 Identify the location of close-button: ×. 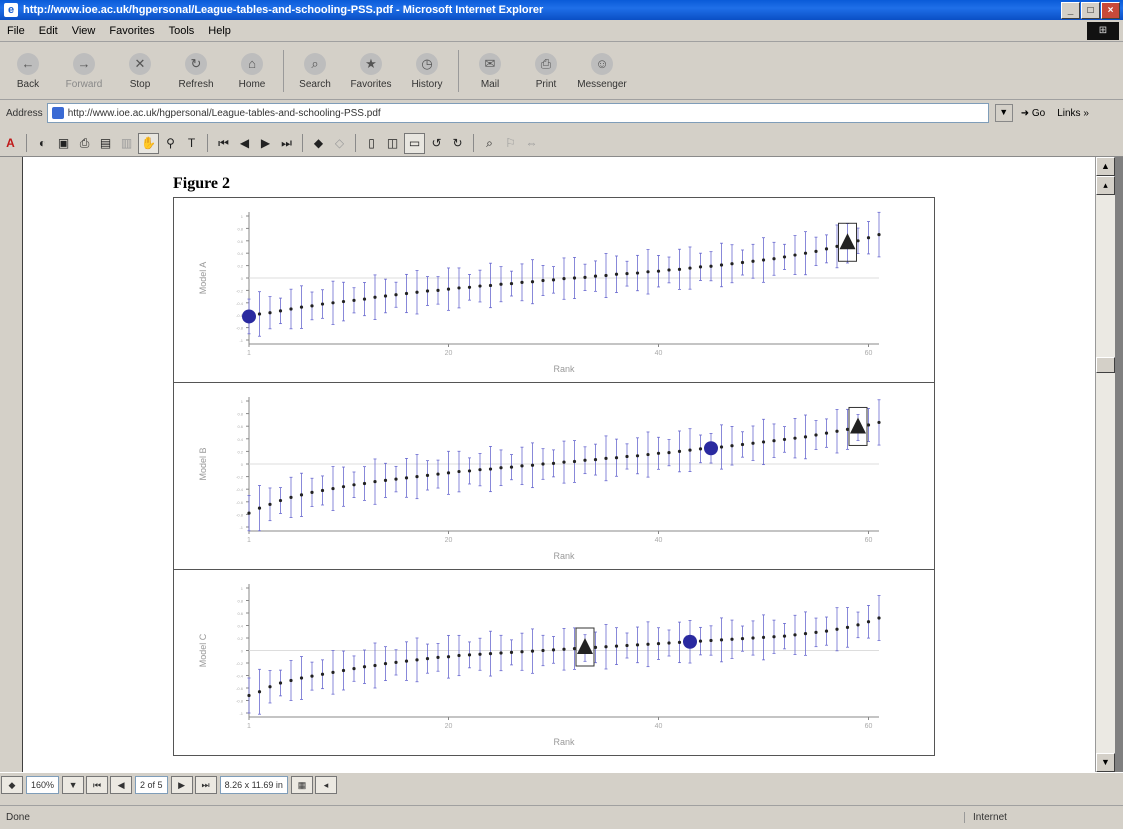
(1110, 10).